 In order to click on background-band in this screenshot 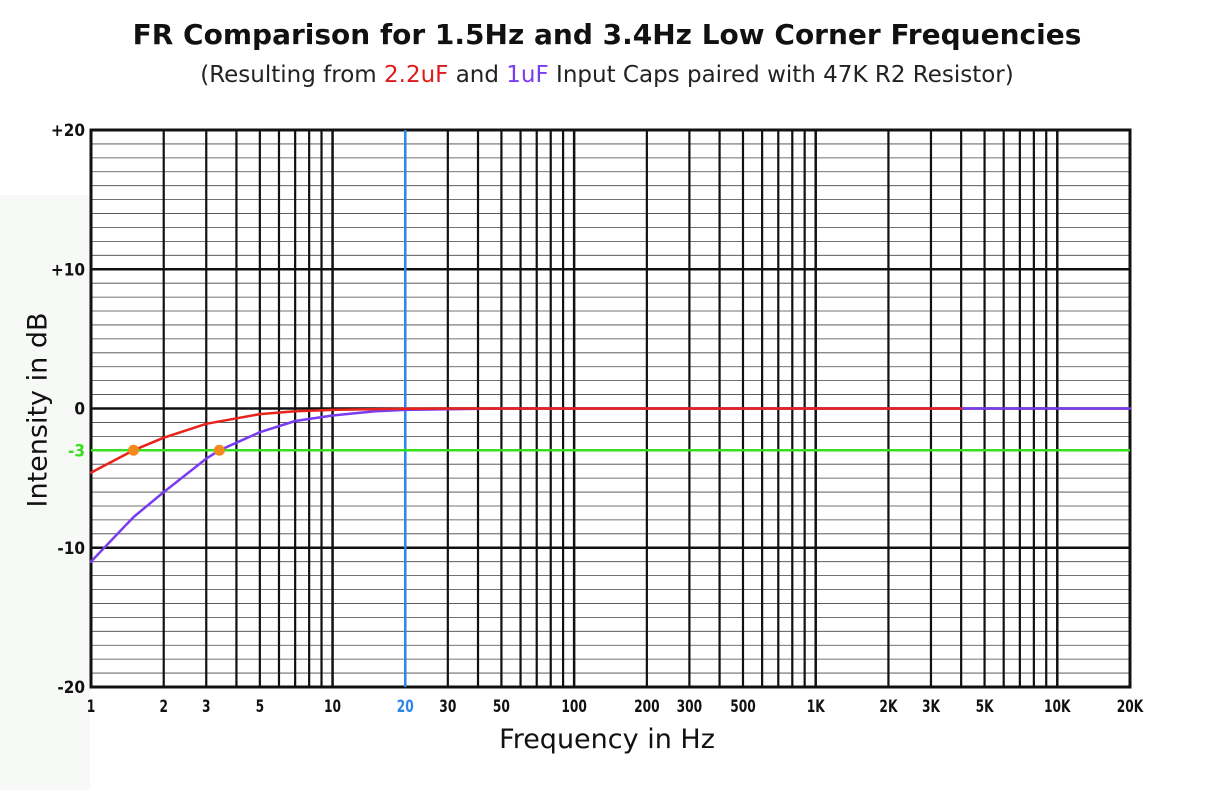, I will do `click(45, 492)`.